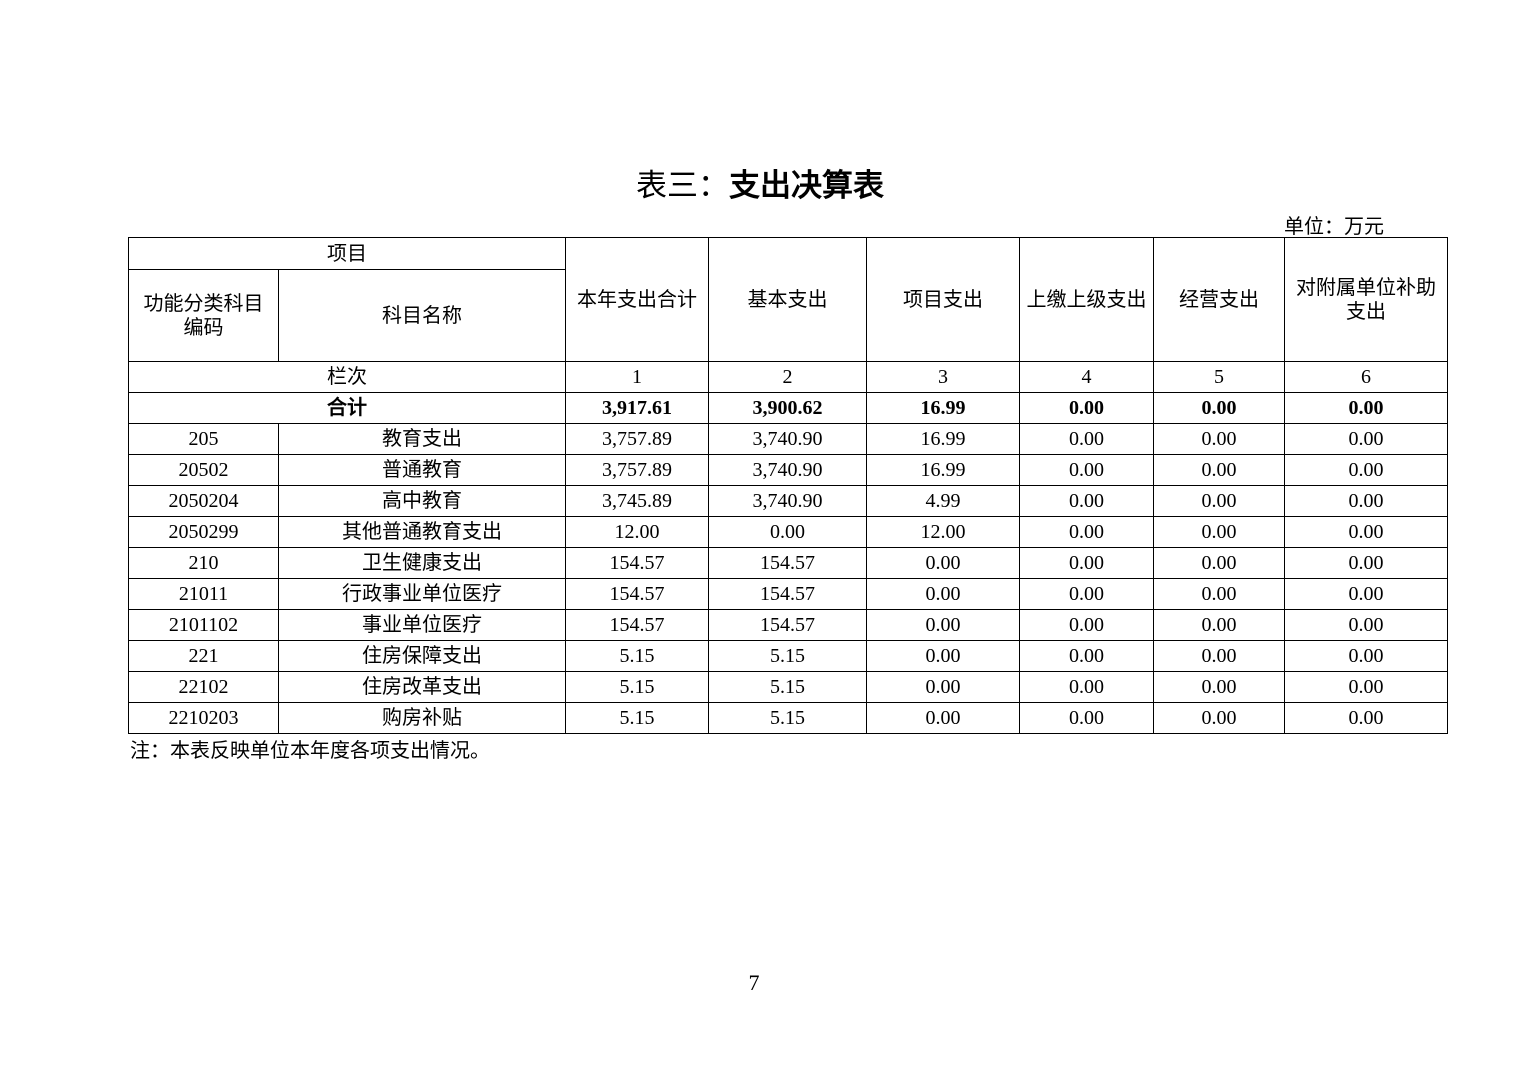 The width and height of the screenshot is (1520, 1074). What do you see at coordinates (1334, 227) in the screenshot?
I see `unit-label: 单位：万元` at bounding box center [1334, 227].